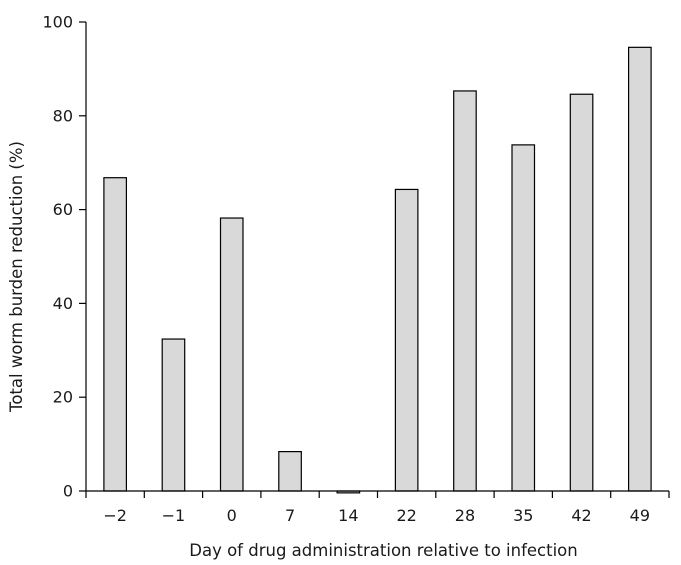 The image size is (681, 565). Describe the element at coordinates (68, 491) in the screenshot. I see `y-tick-label: 0` at that location.